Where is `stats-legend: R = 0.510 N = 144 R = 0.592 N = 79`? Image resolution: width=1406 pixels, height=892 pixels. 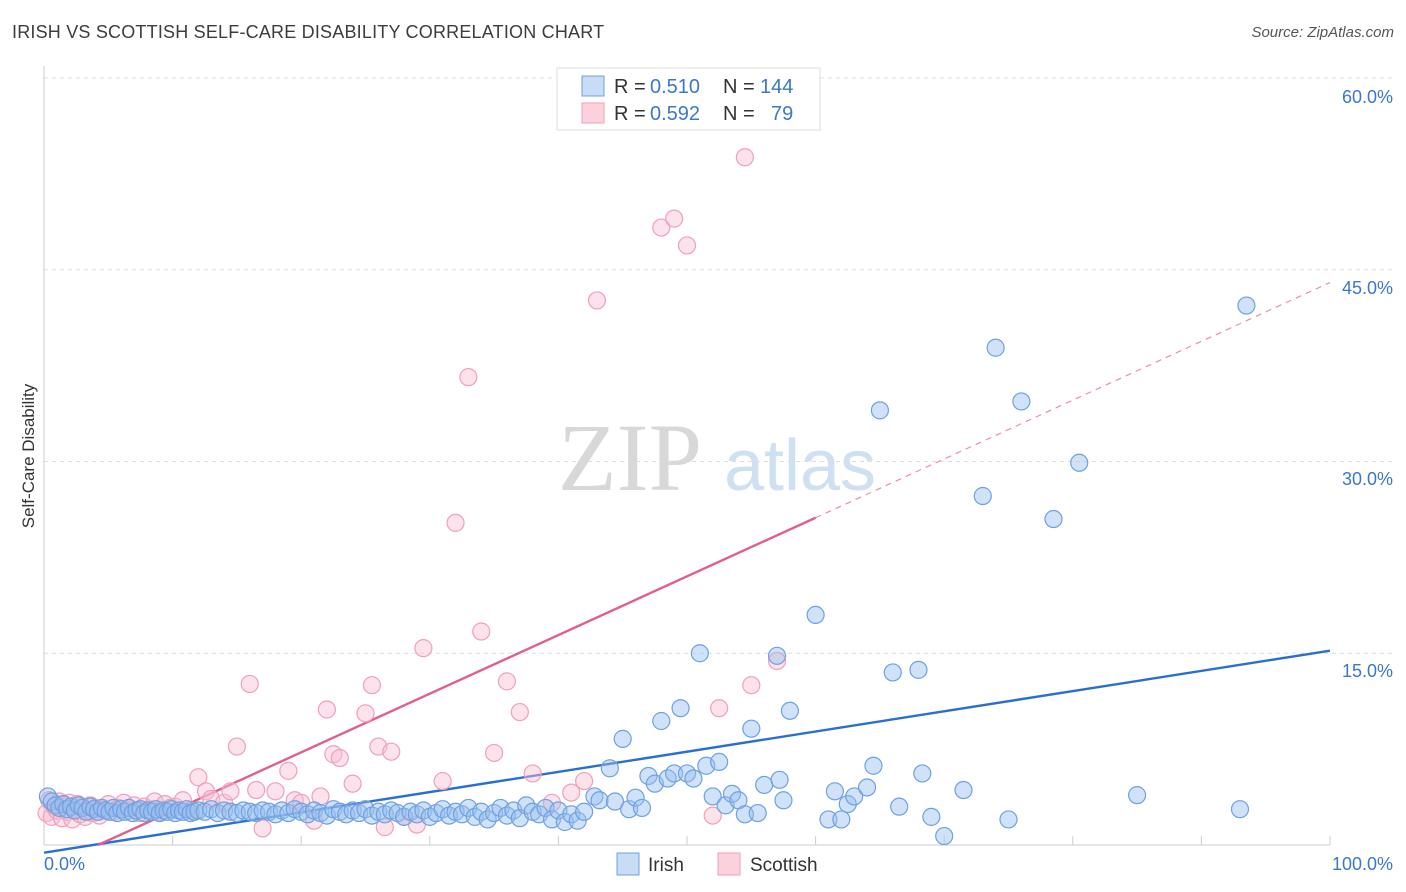
stats-legend: R = 0.510 N = 144 R = 0.592 N = 79 is located at coordinates (688, 99).